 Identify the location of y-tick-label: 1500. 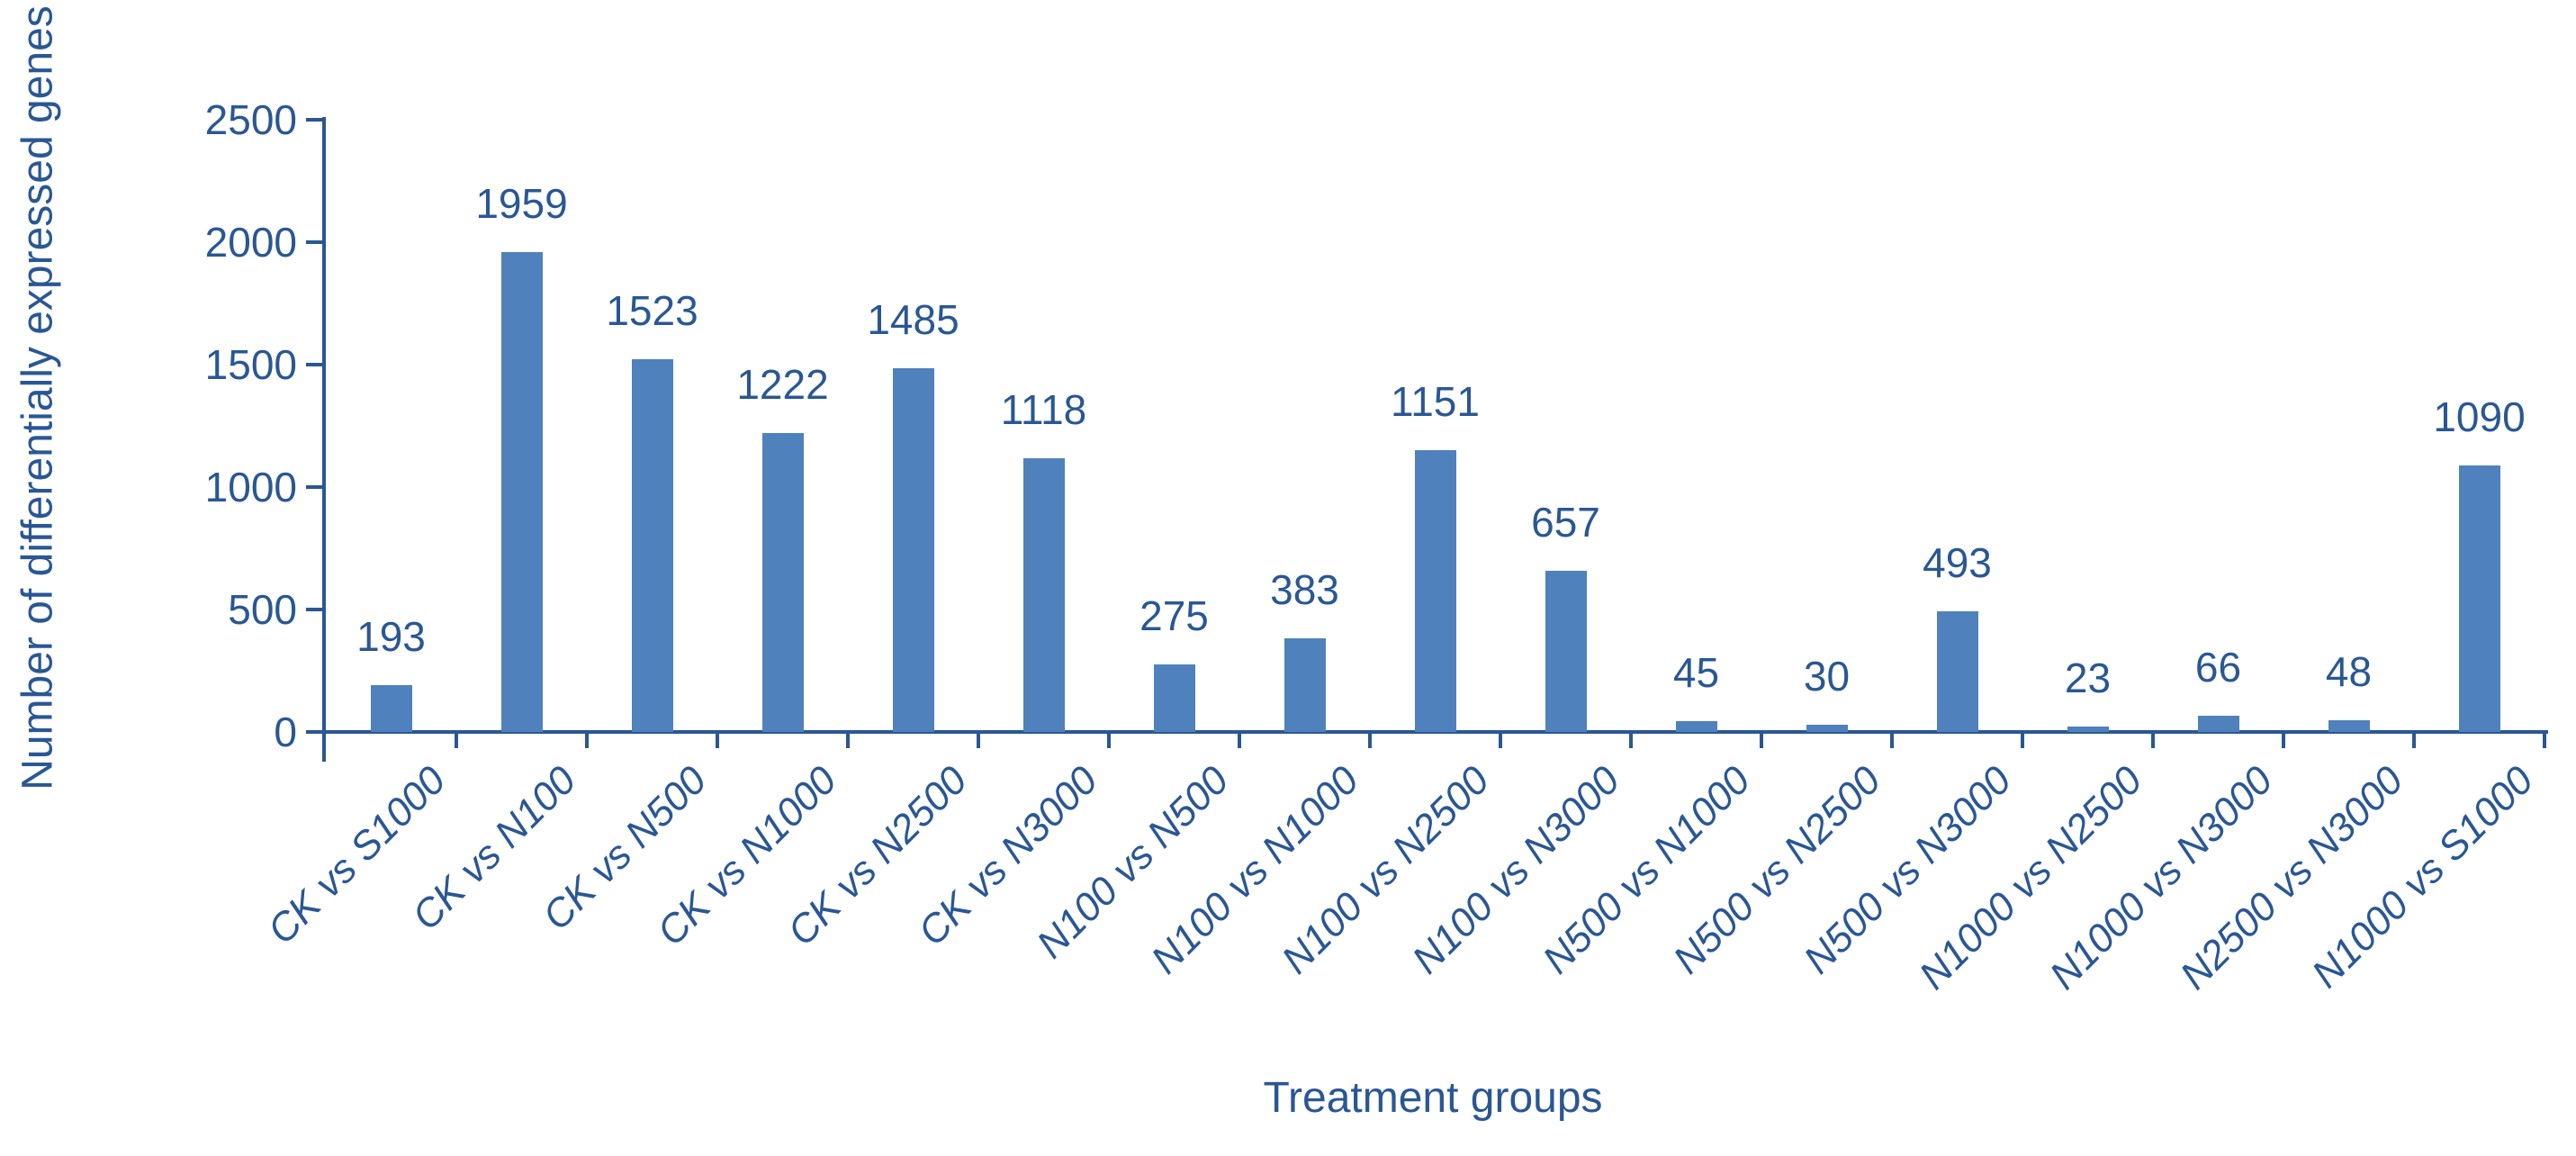
(250, 364).